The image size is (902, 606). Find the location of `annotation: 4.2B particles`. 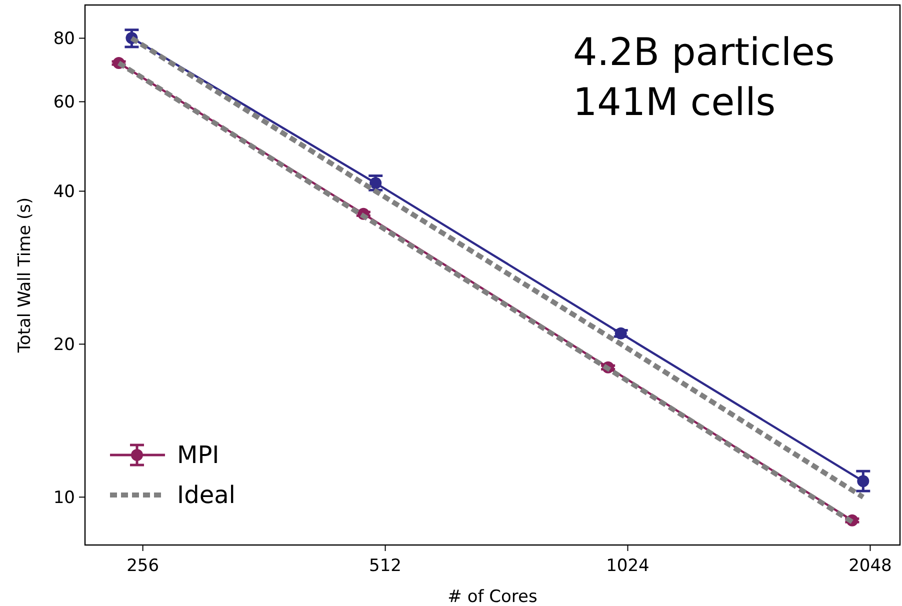

annotation: 4.2B particles is located at coordinates (704, 52).